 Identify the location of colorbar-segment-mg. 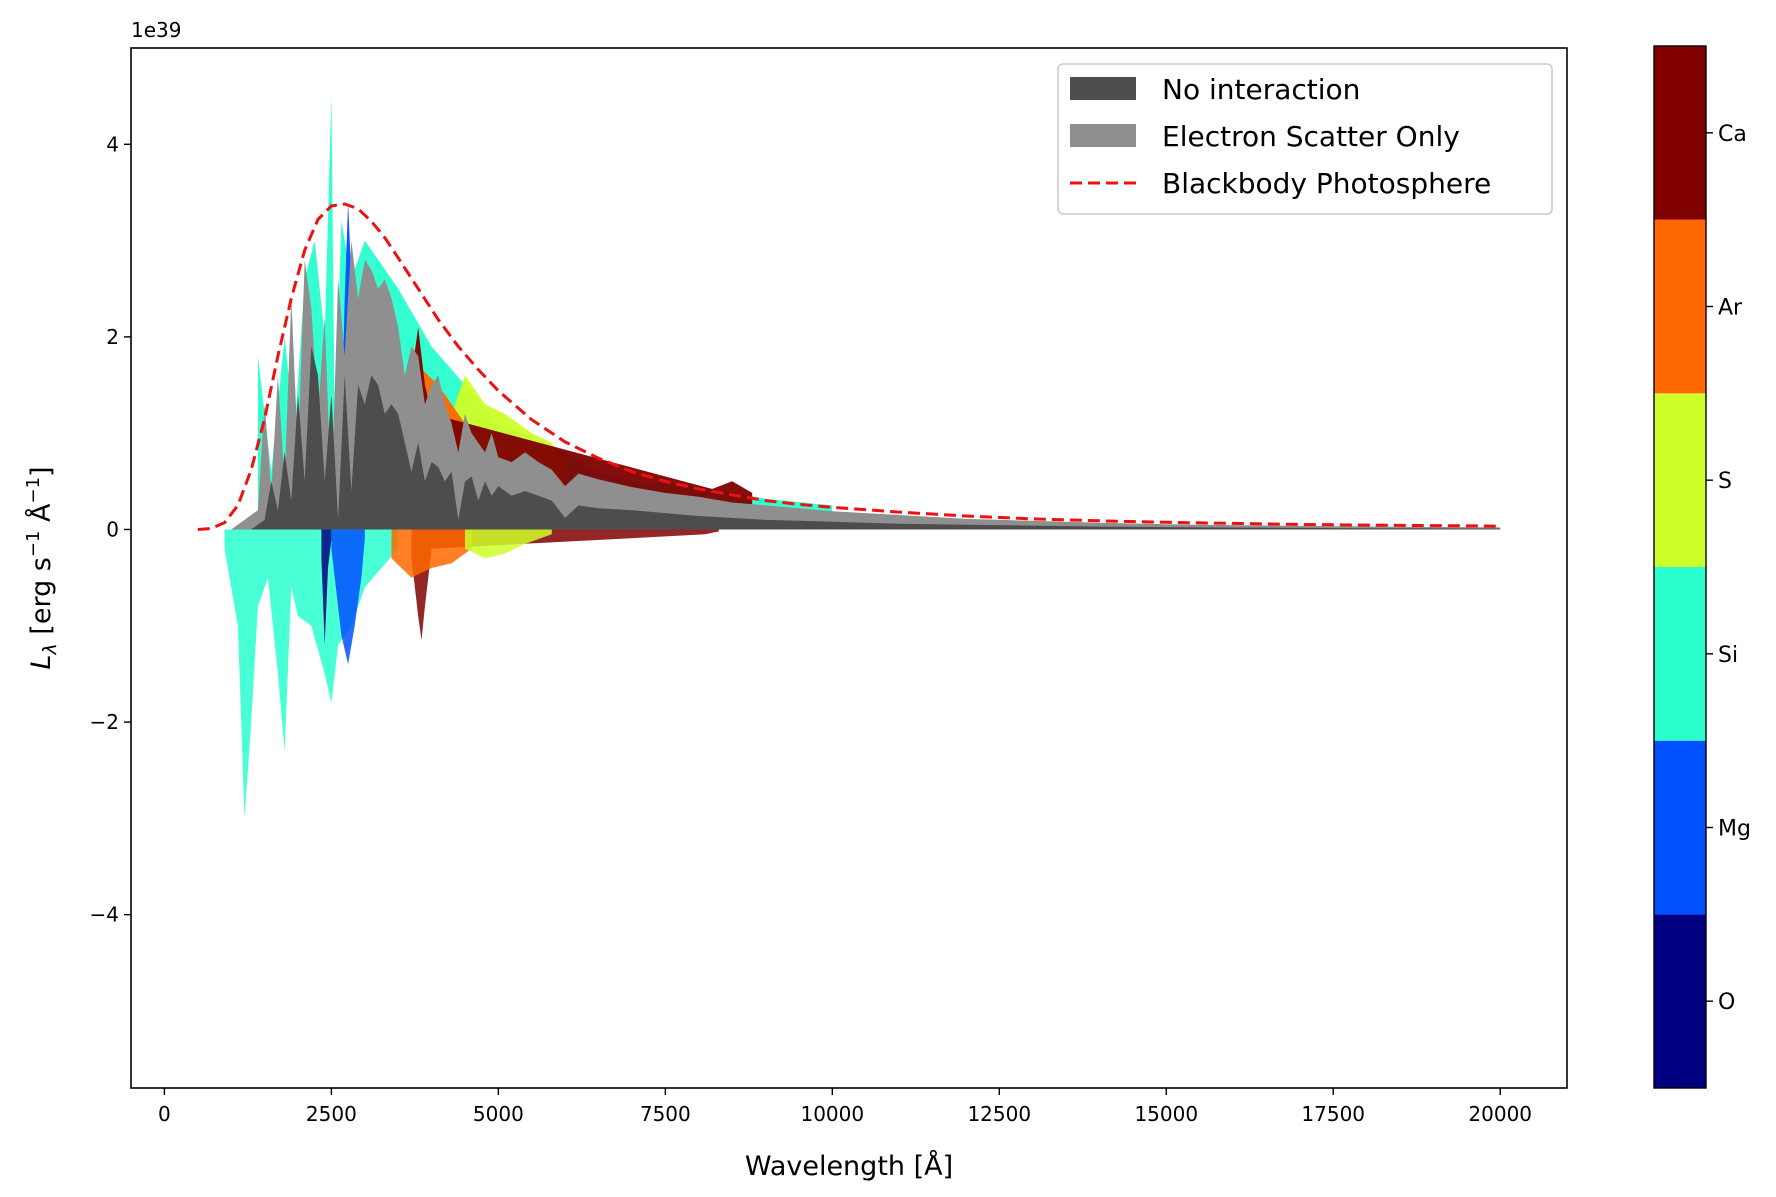
(1680, 827).